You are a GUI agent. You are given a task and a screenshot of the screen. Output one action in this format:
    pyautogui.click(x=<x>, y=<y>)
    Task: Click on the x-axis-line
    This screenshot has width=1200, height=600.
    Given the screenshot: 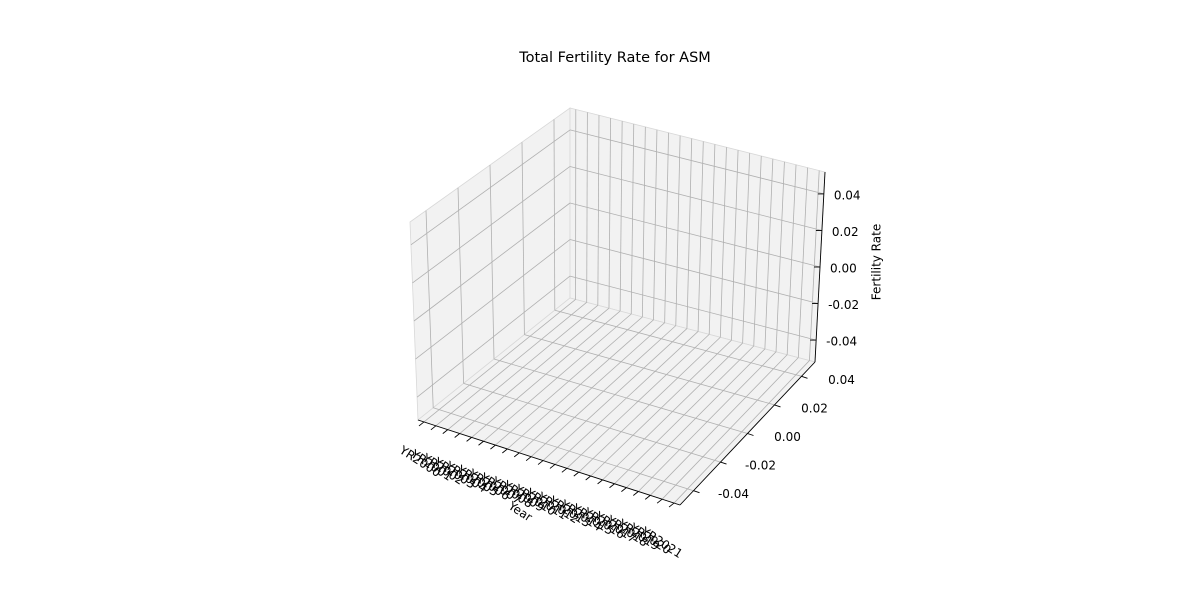 What is the action you would take?
    pyautogui.click(x=549, y=462)
    